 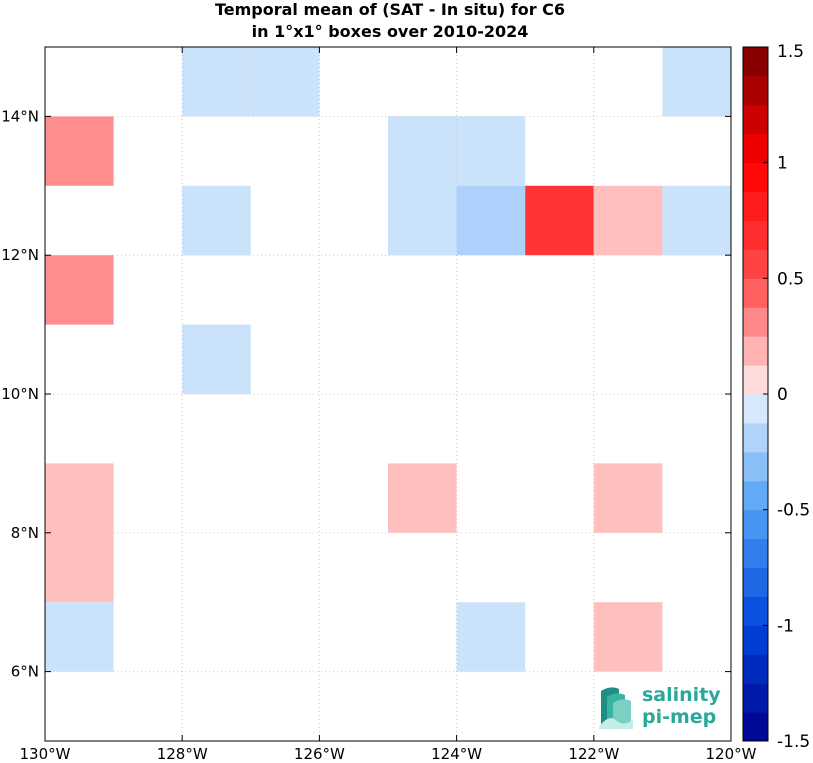 I want to click on logo-line1: salinity, so click(x=681, y=695).